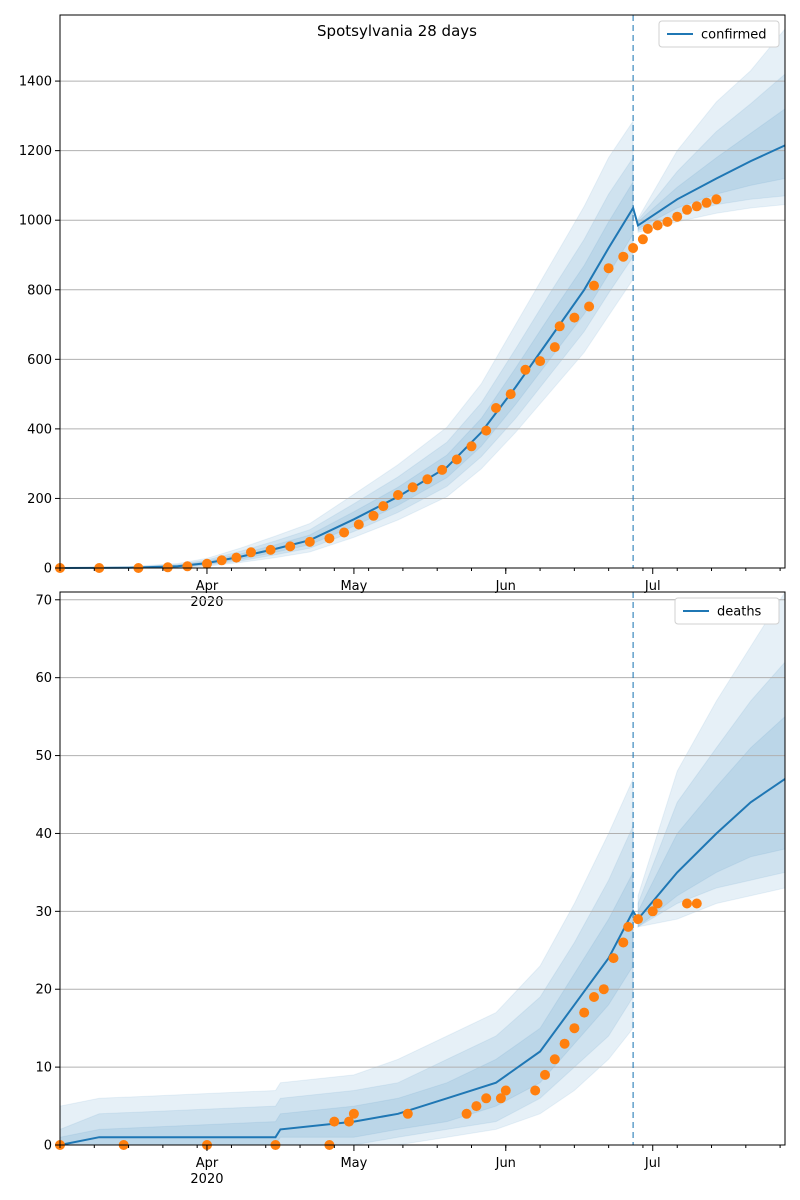  I want to click on y-tick-label: 200, so click(39, 499).